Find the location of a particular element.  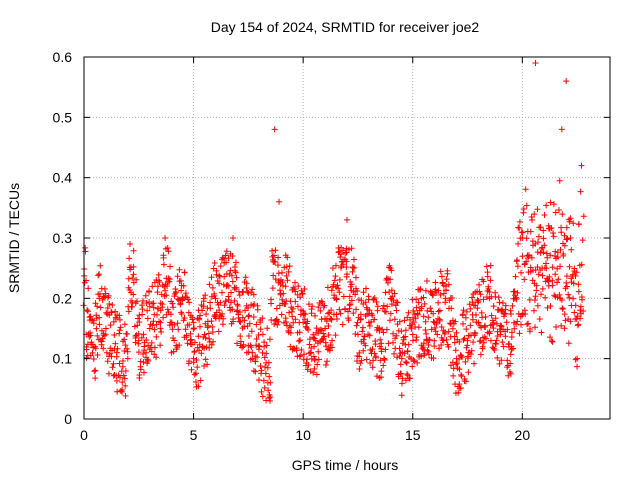

x-tick-label: 5 is located at coordinates (194, 435).